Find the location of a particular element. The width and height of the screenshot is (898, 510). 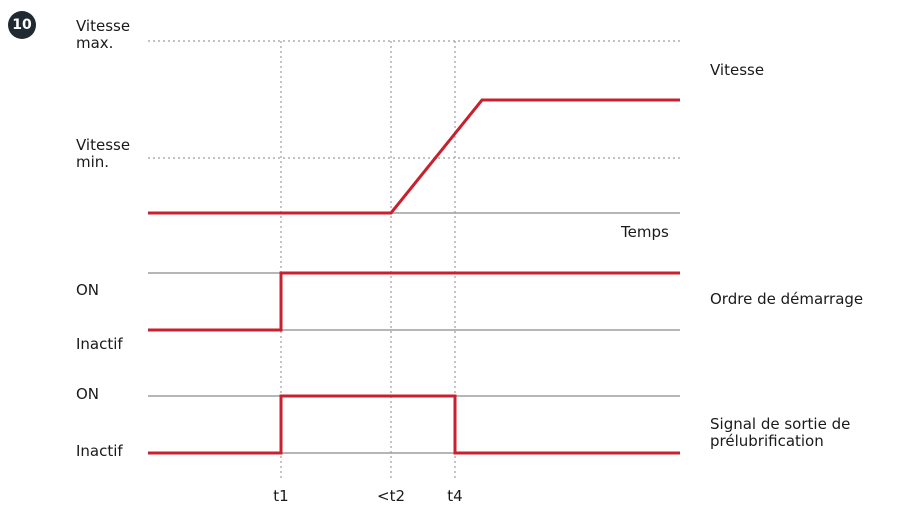

prelube-title-line2: prélubrification is located at coordinates (767, 441).